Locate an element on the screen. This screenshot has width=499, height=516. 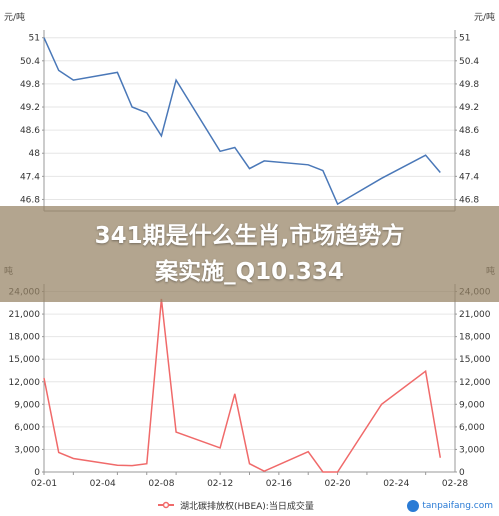
legend: 湖北碳排放权(HBEA):当日成交量 is located at coordinates (236, 506).